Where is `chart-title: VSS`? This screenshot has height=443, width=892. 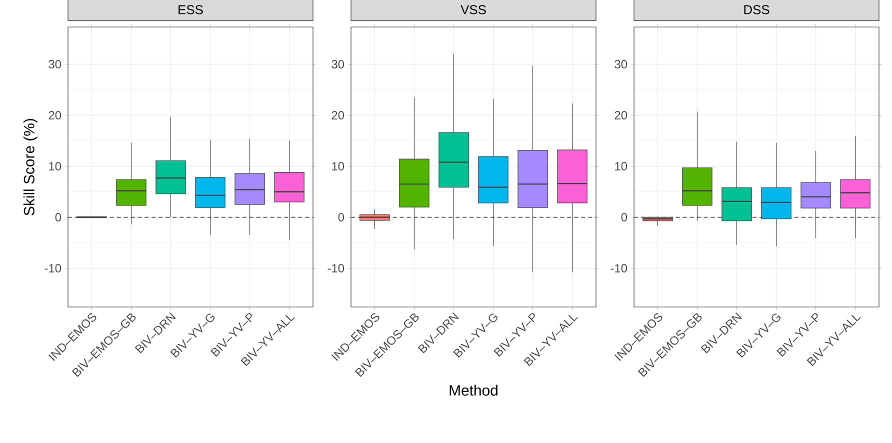
chart-title: VSS is located at coordinates (473, 9).